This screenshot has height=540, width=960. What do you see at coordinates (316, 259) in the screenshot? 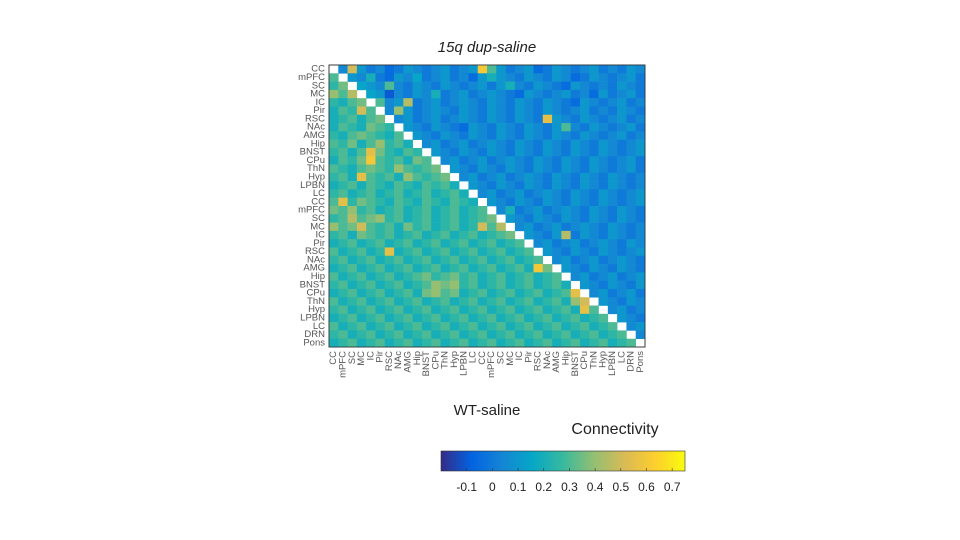
I see `row-label: NAc` at bounding box center [316, 259].